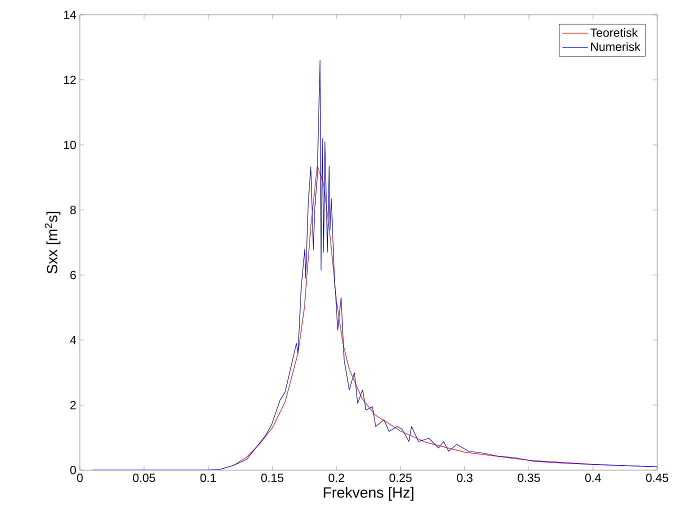 The width and height of the screenshot is (674, 531). I want to click on legend-label: Numerisk, so click(615, 47).